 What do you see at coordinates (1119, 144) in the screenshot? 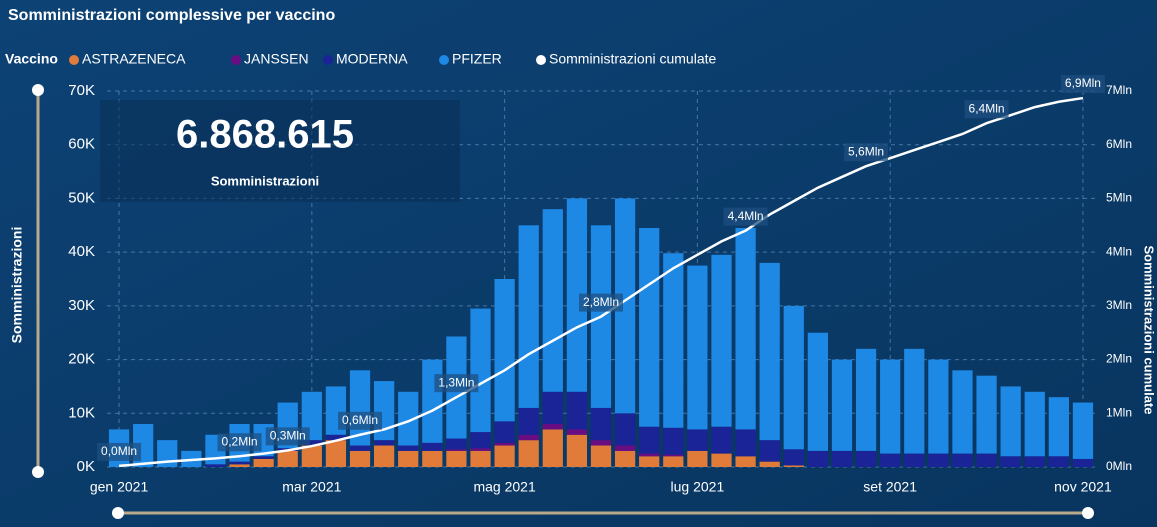
I see `y2-tick-label: 6Mln` at bounding box center [1119, 144].